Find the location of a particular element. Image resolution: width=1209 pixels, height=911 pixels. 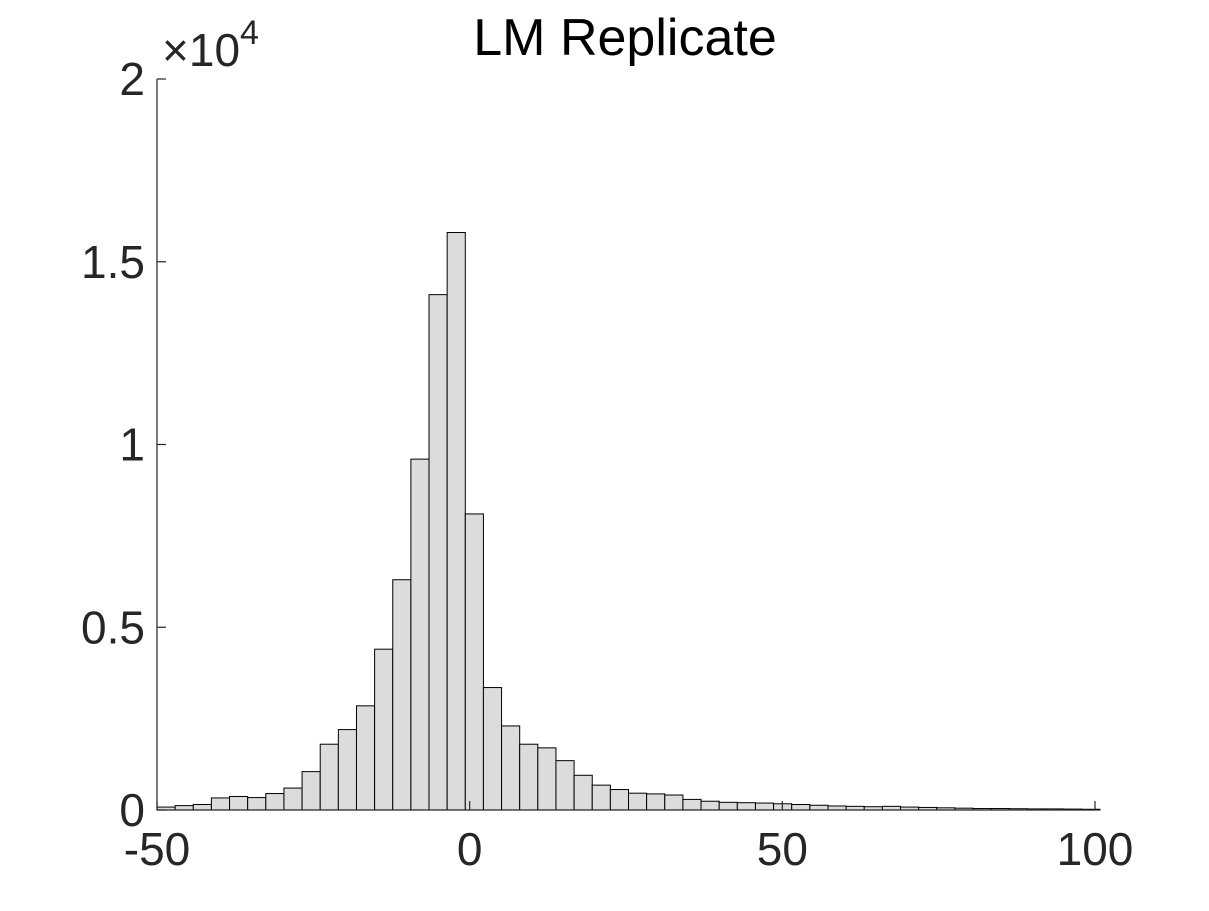

y-tick-label: 0 is located at coordinates (132, 810).